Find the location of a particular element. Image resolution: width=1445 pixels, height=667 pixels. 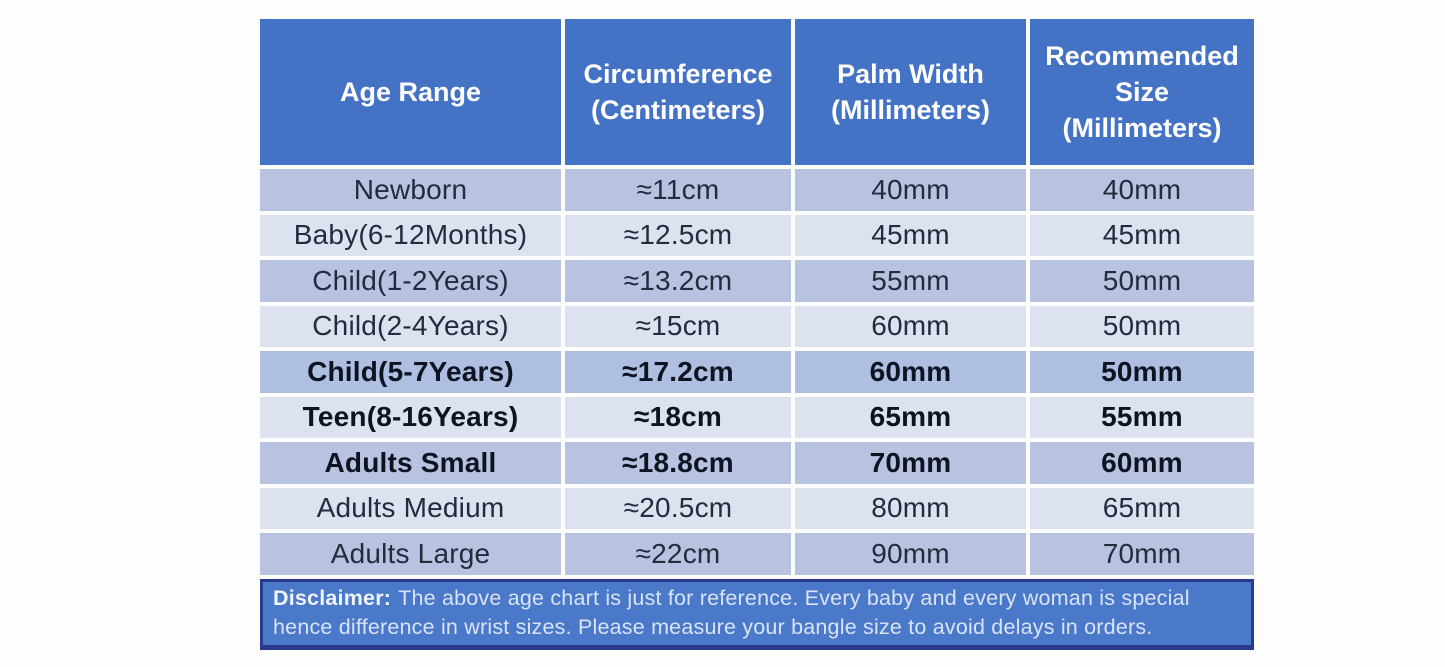

table-row: Adults Small ≈18.8cm 70mm 60mm is located at coordinates (757, 463).